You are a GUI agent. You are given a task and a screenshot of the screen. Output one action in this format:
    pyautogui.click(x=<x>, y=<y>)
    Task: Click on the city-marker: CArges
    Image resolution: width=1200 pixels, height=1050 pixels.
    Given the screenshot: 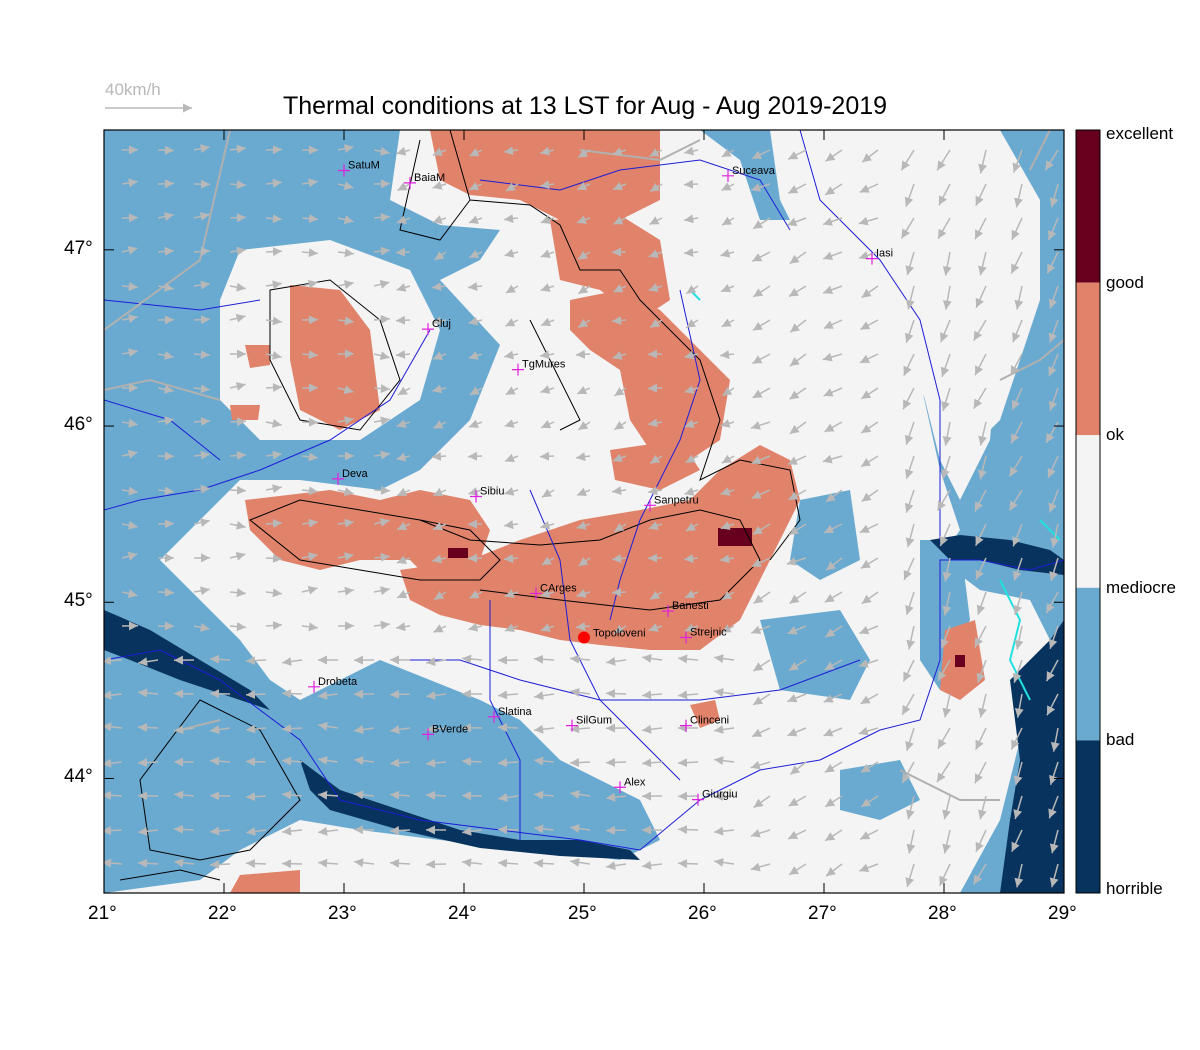 What is the action you would take?
    pyautogui.click(x=553, y=591)
    